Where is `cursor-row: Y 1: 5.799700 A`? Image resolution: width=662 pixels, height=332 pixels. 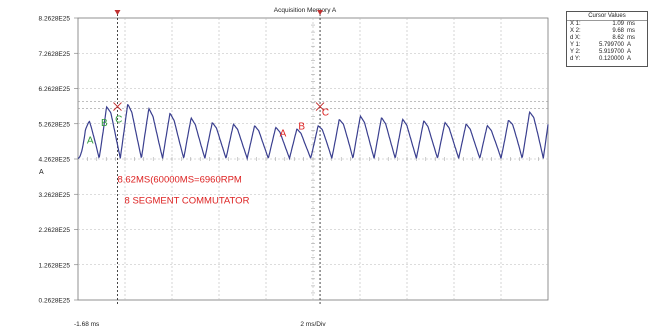 cursor-row: Y 1: 5.799700 A is located at coordinates (607, 45).